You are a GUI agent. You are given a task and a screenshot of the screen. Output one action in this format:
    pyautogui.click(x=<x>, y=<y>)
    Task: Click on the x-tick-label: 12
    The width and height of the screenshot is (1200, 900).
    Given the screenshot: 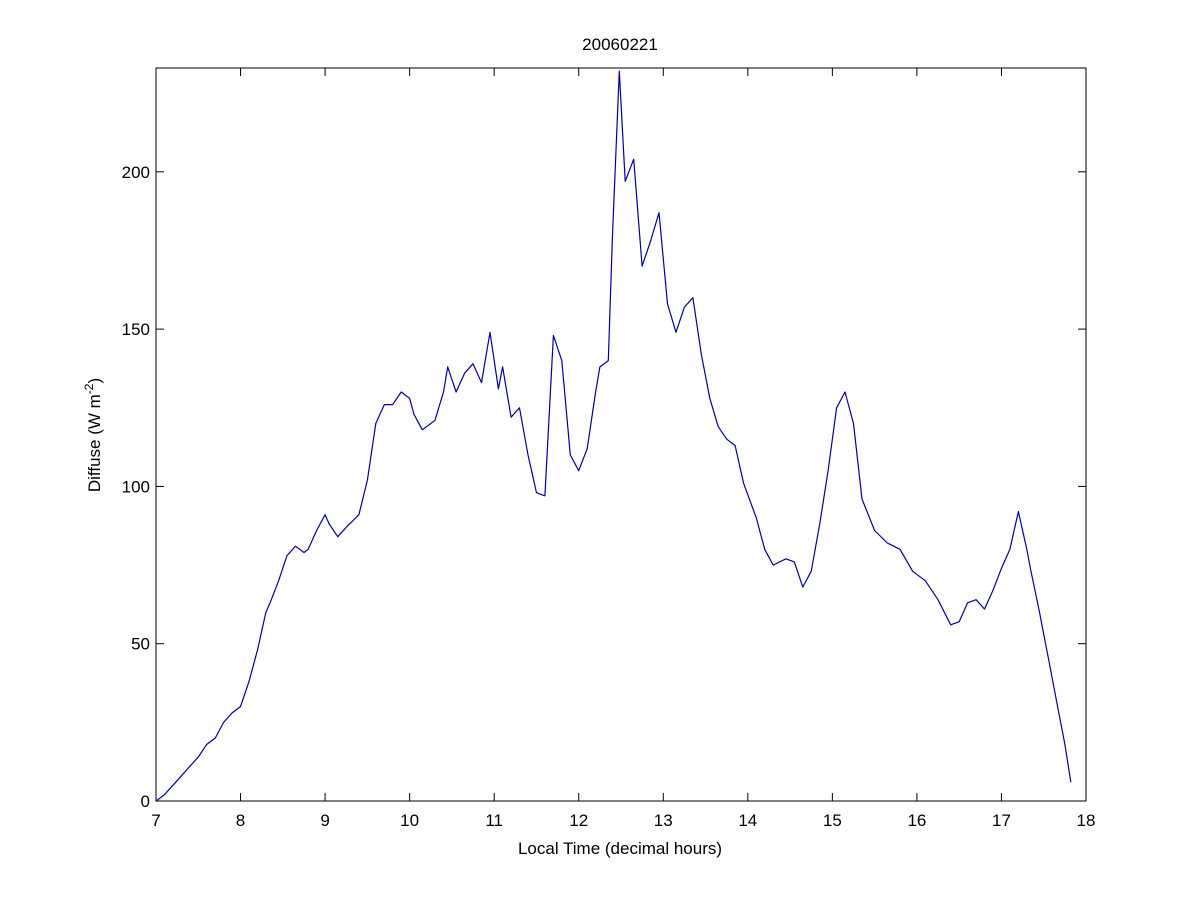 What is the action you would take?
    pyautogui.click(x=578, y=820)
    